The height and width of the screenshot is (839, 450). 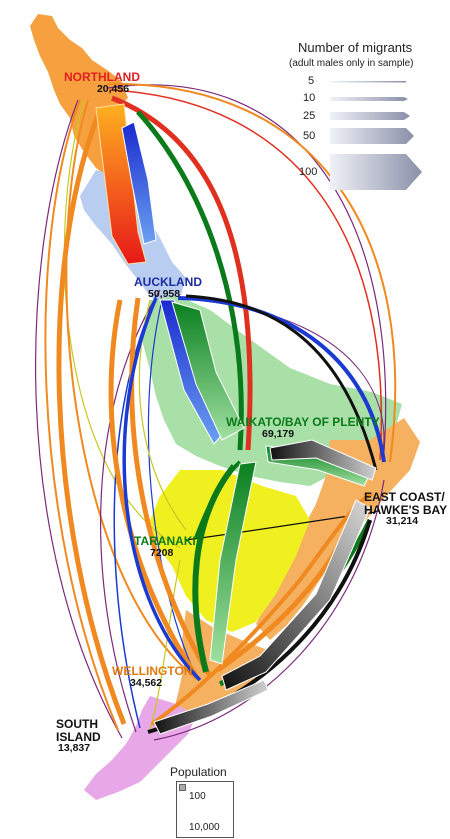 What do you see at coordinates (404, 497) in the screenshot?
I see `region-name-east-coast: EAST COAST/` at bounding box center [404, 497].